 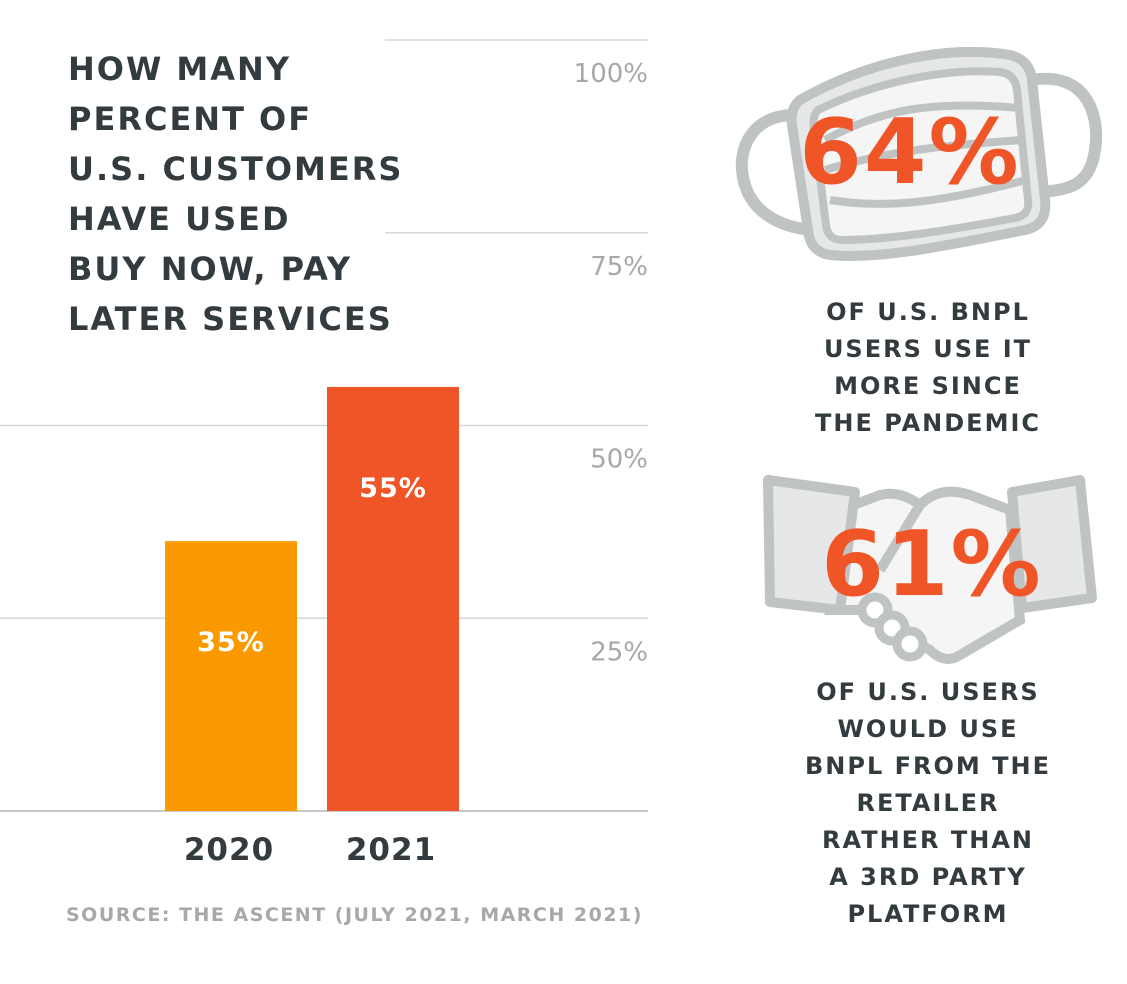 I want to click on caption-line: RATHER THAN, so click(x=928, y=840).